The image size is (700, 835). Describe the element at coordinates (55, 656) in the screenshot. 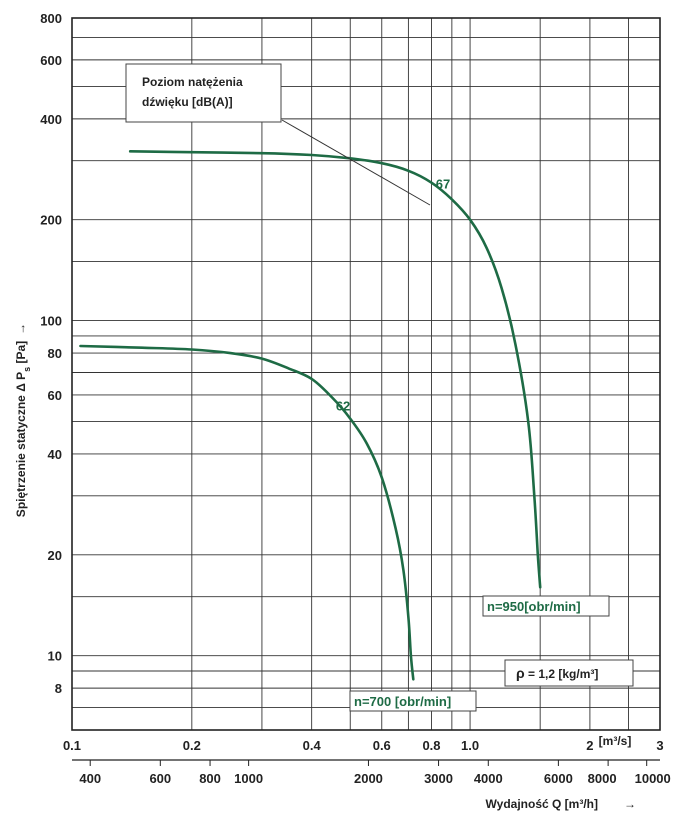

I see `y-tick-label: 10` at that location.